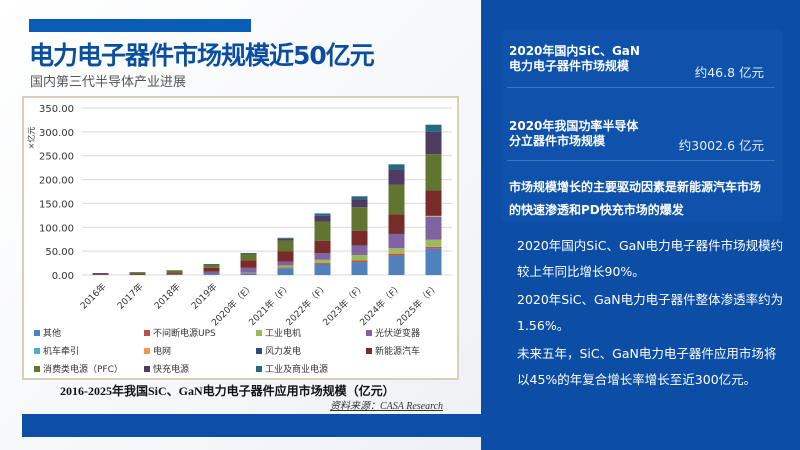  What do you see at coordinates (140, 25) in the screenshot?
I see `title-accent-bar` at bounding box center [140, 25].